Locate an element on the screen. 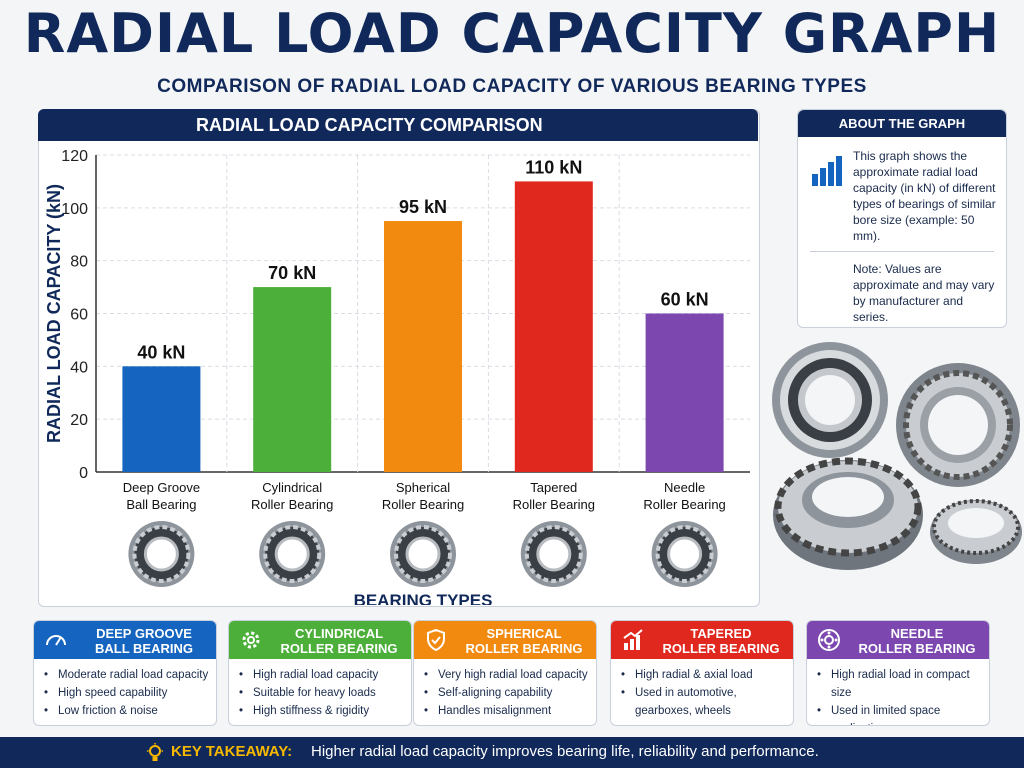 The height and width of the screenshot is (768, 1024). card-point: Moderate radial load capacity is located at coordinates (130, 675).